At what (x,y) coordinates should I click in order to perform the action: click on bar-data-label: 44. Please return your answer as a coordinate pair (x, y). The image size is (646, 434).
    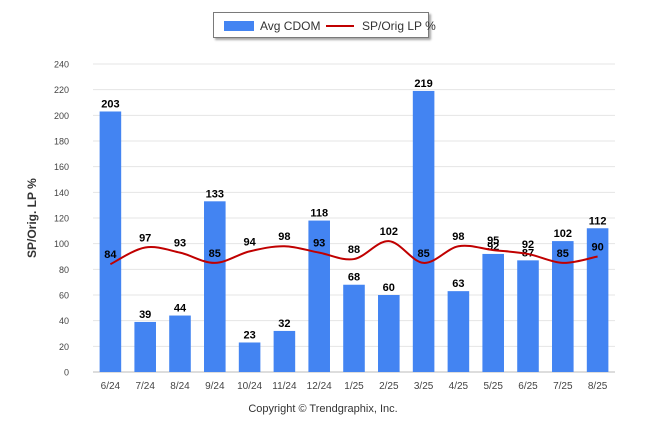
    Looking at the image, I should click on (180, 309).